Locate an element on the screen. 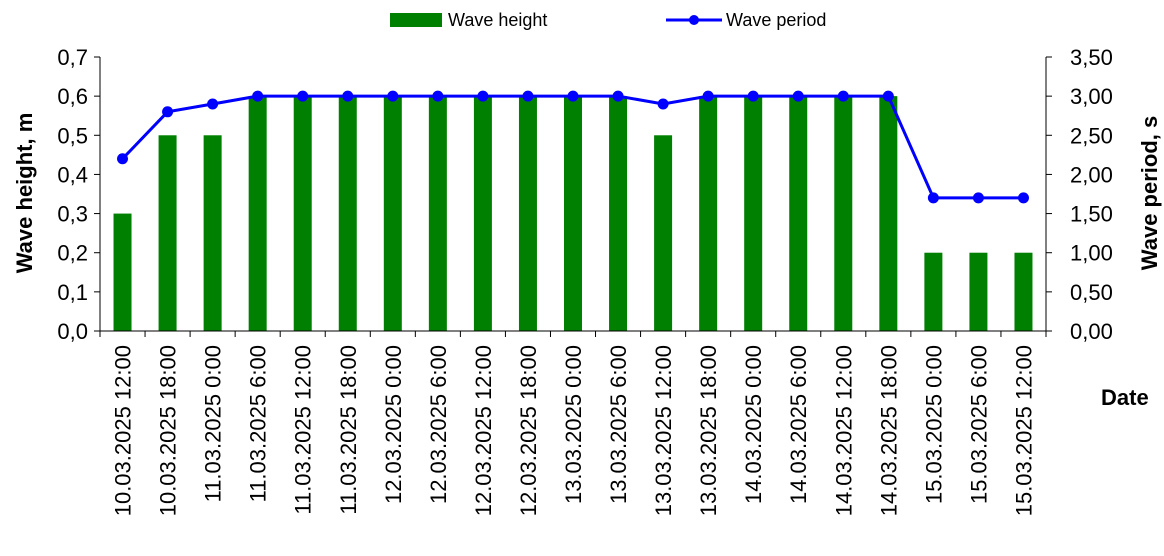  x-tick-label: 11.03.2025 6:00 is located at coordinates (258, 423).